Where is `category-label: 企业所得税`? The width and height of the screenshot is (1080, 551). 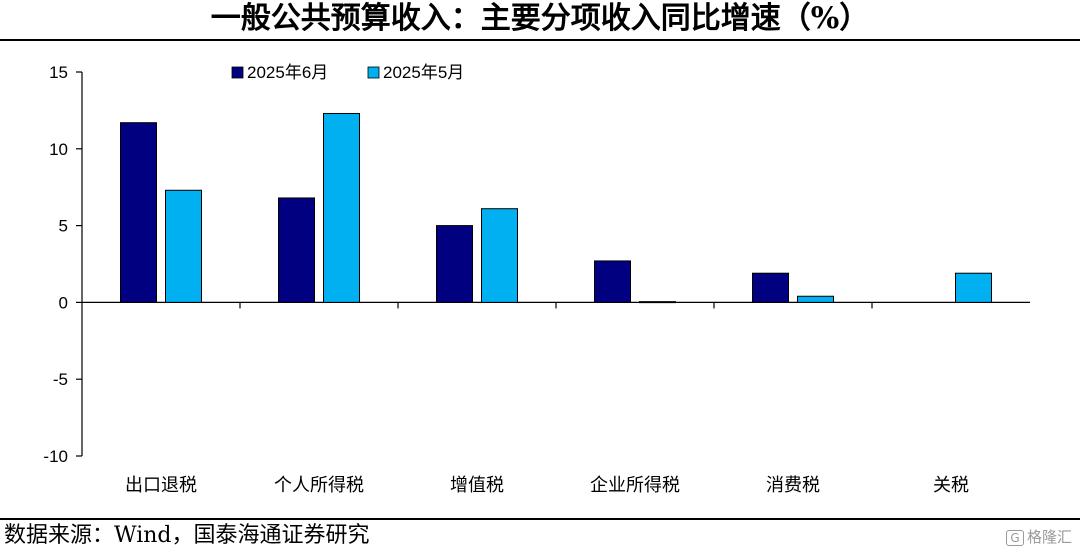 category-label: 企业所得税 is located at coordinates (635, 485).